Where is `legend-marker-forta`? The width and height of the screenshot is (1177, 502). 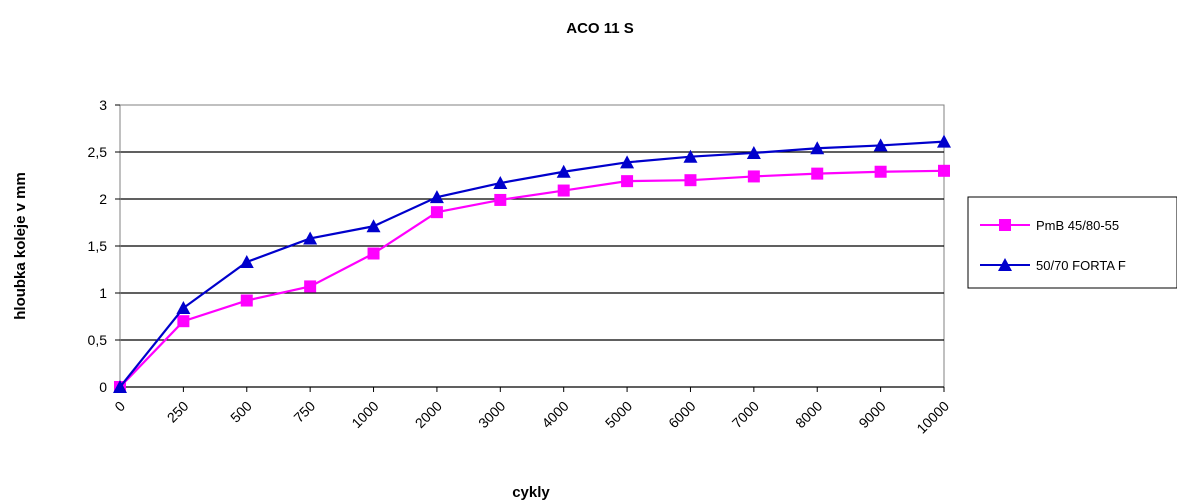
legend-marker-forta is located at coordinates (1005, 264).